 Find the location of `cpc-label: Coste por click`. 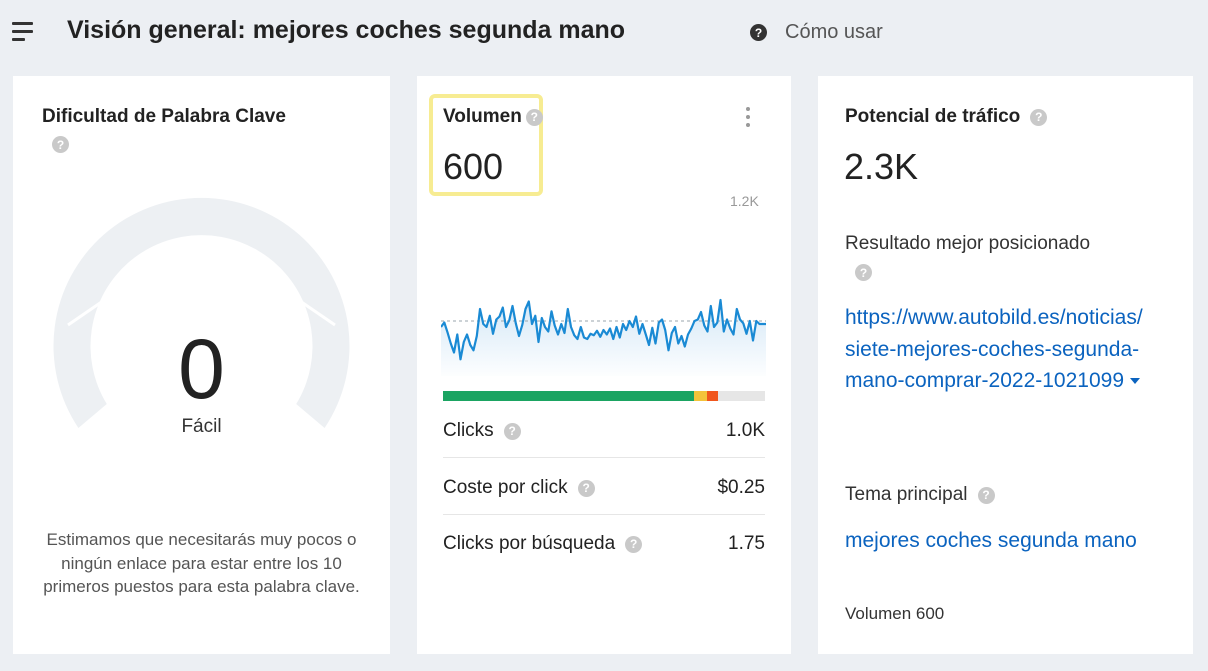

cpc-label: Coste por click is located at coordinates (505, 487).